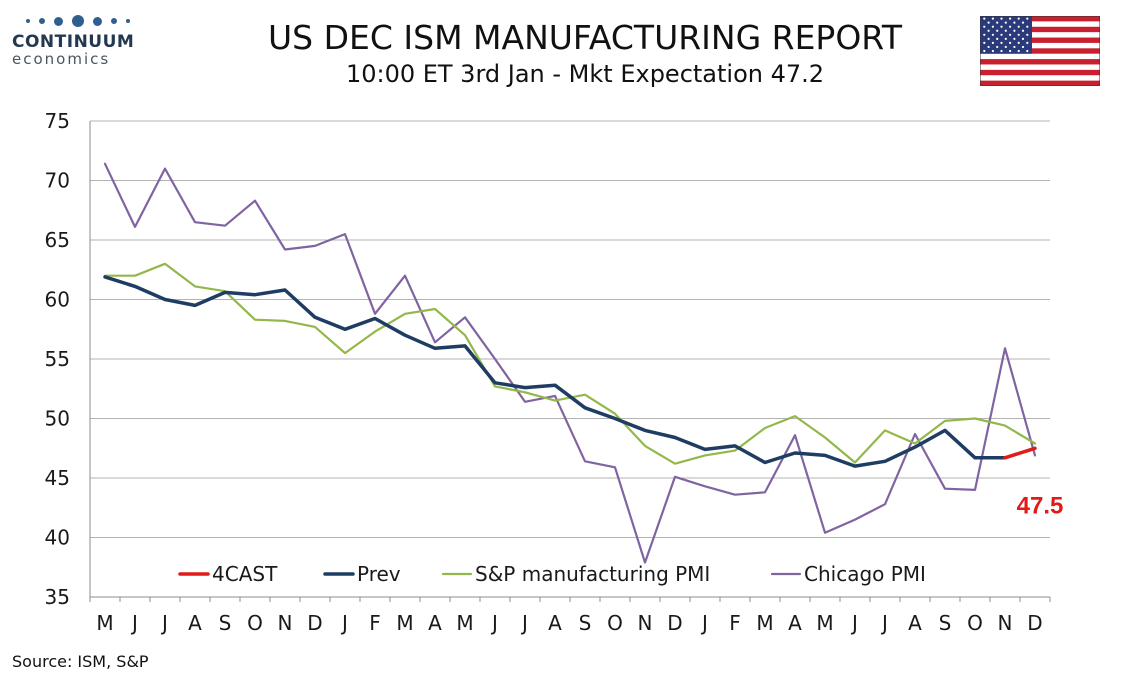 The width and height of the screenshot is (1134, 680). What do you see at coordinates (80, 661) in the screenshot?
I see `source-note: Source: ISM, S&P` at bounding box center [80, 661].